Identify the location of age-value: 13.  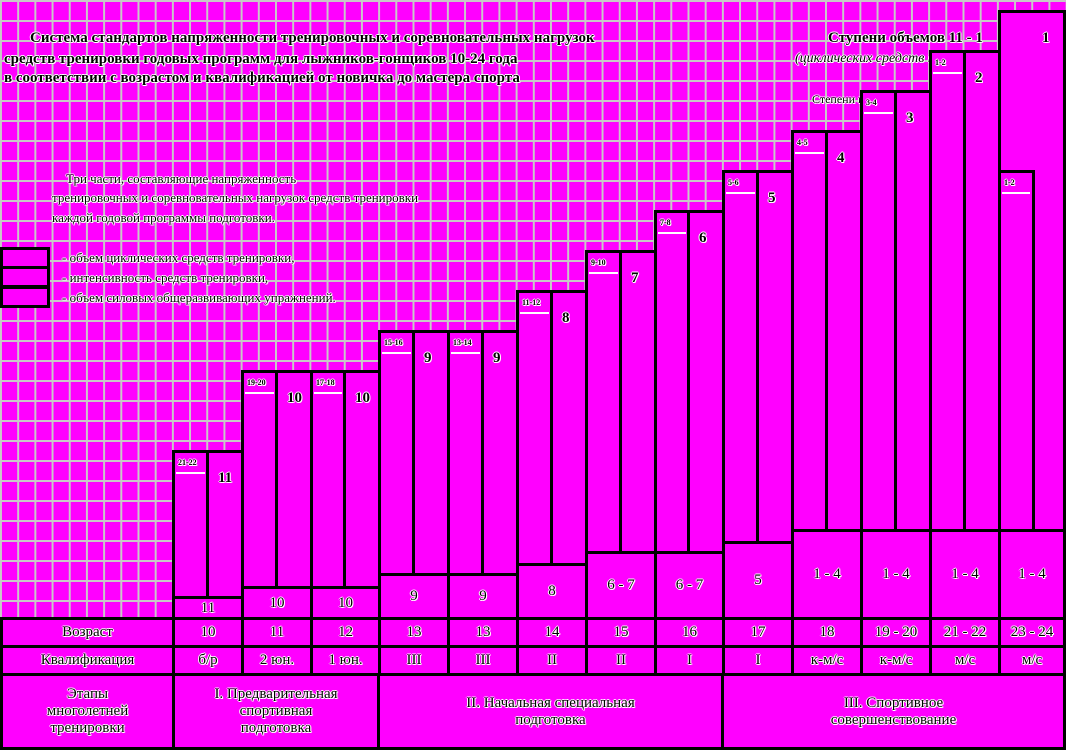
(483, 632).